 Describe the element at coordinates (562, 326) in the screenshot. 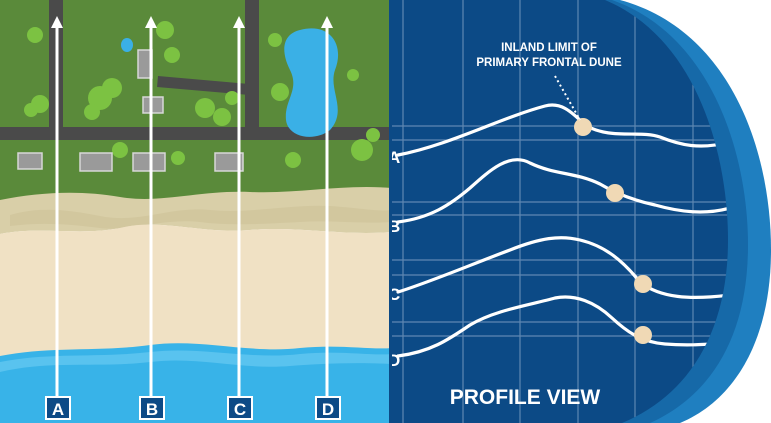

I see `profile-curve-d` at that location.